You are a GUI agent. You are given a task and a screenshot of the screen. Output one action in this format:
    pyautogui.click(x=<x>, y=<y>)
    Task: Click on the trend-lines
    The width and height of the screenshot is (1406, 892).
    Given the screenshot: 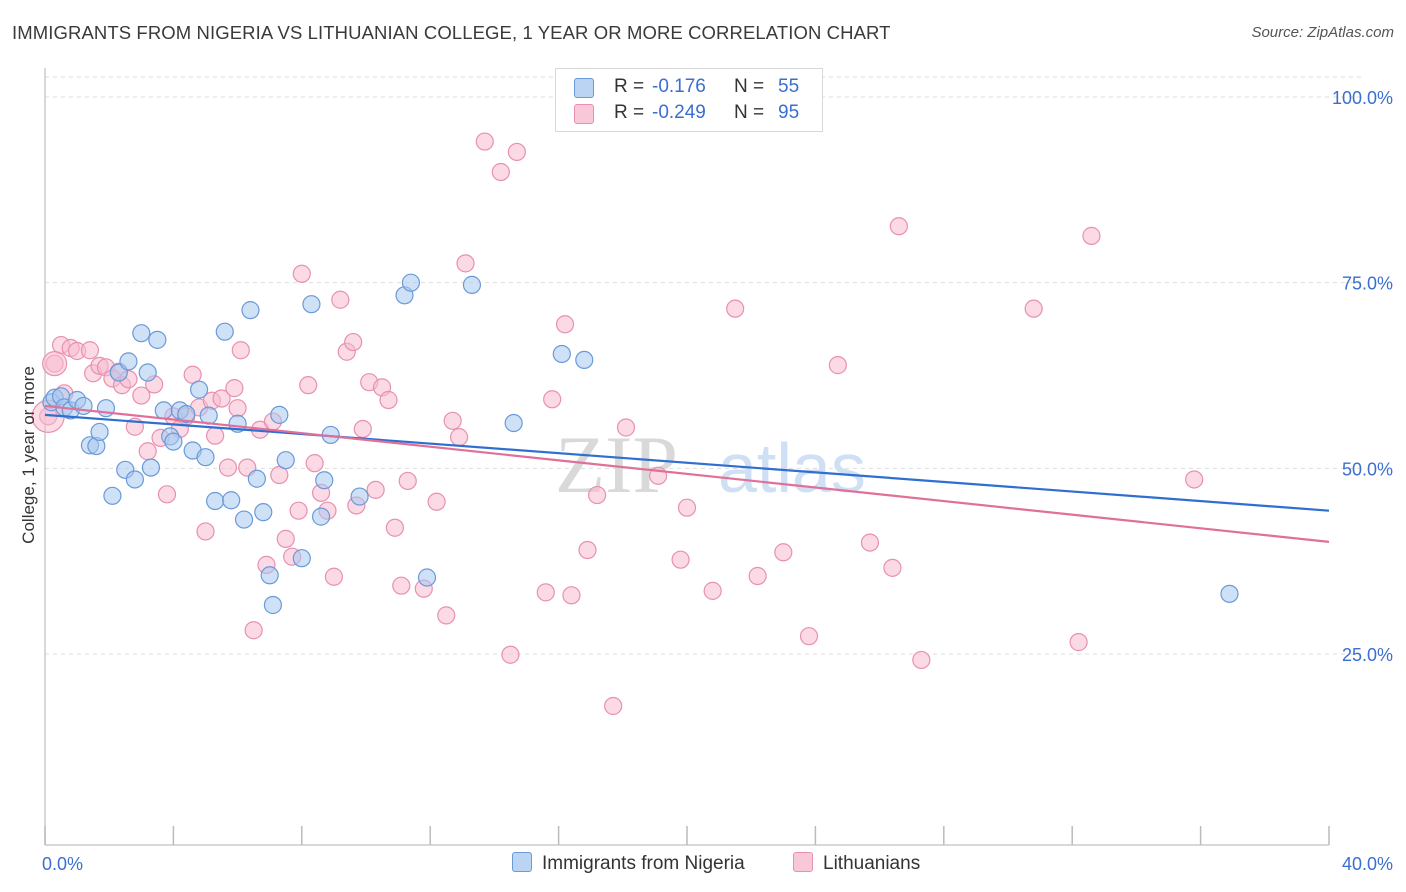 What is the action you would take?
    pyautogui.click(x=687, y=473)
    